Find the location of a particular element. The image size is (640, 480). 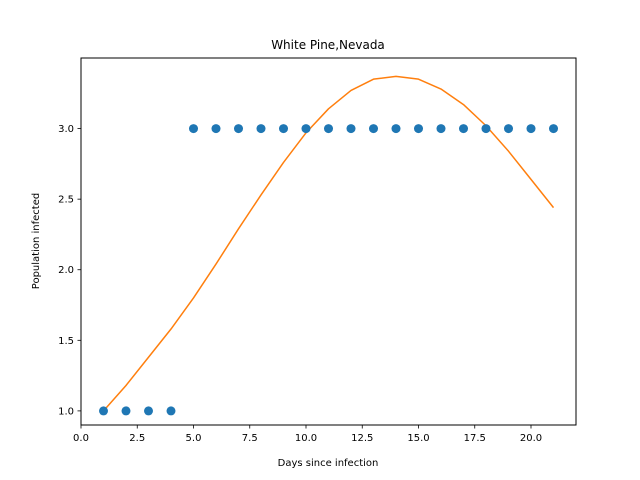

x-tick-label: 5.0 is located at coordinates (194, 438).